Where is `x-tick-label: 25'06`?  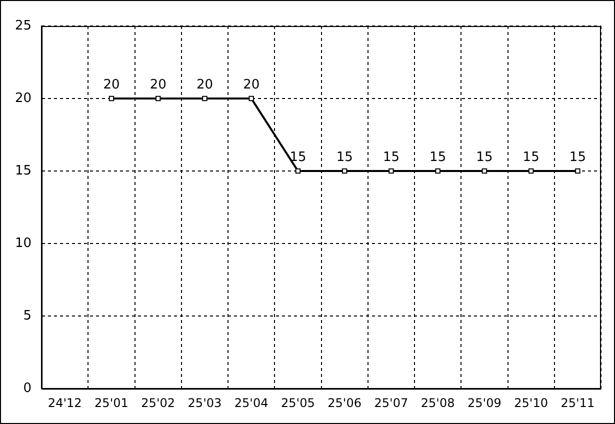 x-tick-label: 25'06 is located at coordinates (345, 403).